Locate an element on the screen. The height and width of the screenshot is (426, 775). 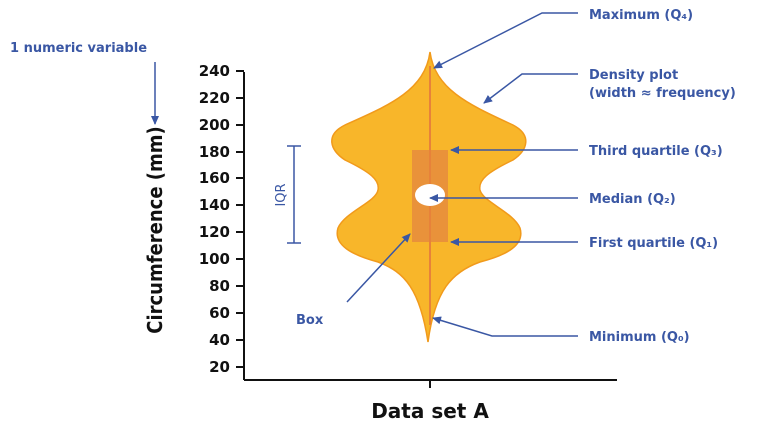
density-leader is located at coordinates (530, 88).